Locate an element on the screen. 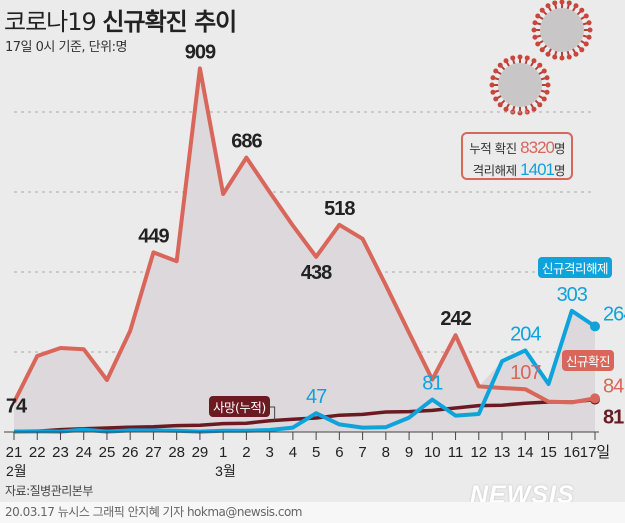 The image size is (625, 523). x-tick-label: 22 is located at coordinates (37, 452).